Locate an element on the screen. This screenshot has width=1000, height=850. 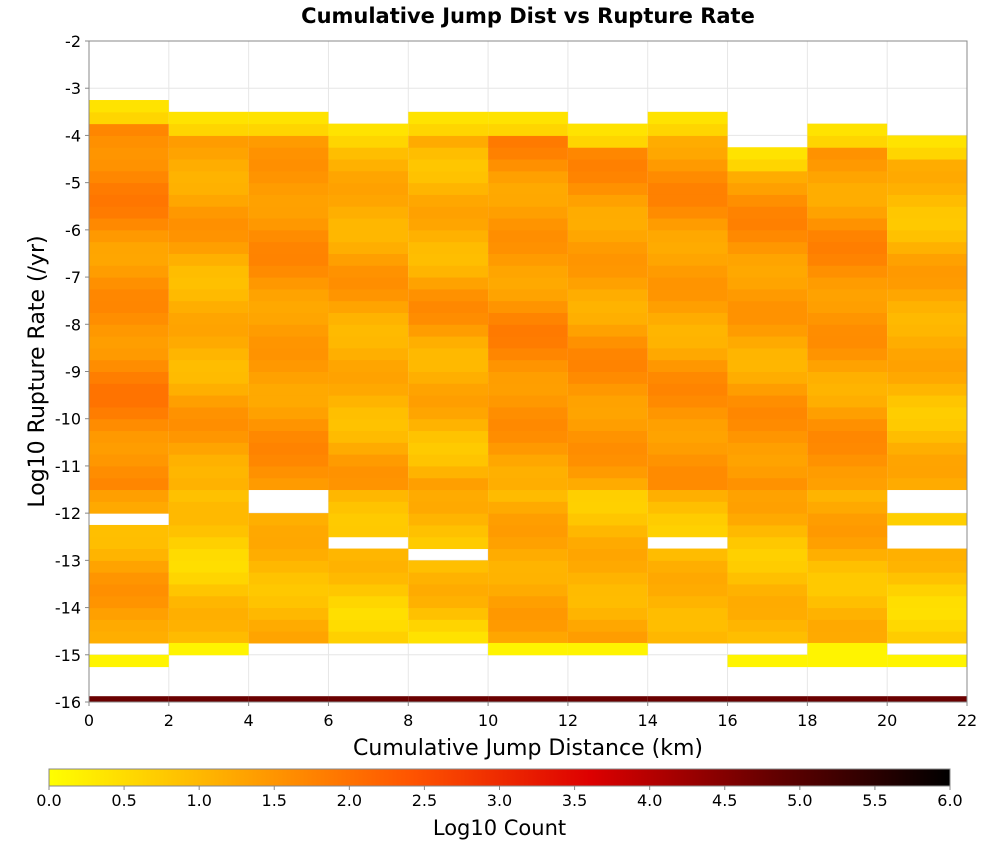
y-tick-label: -7 is located at coordinates (73, 277).